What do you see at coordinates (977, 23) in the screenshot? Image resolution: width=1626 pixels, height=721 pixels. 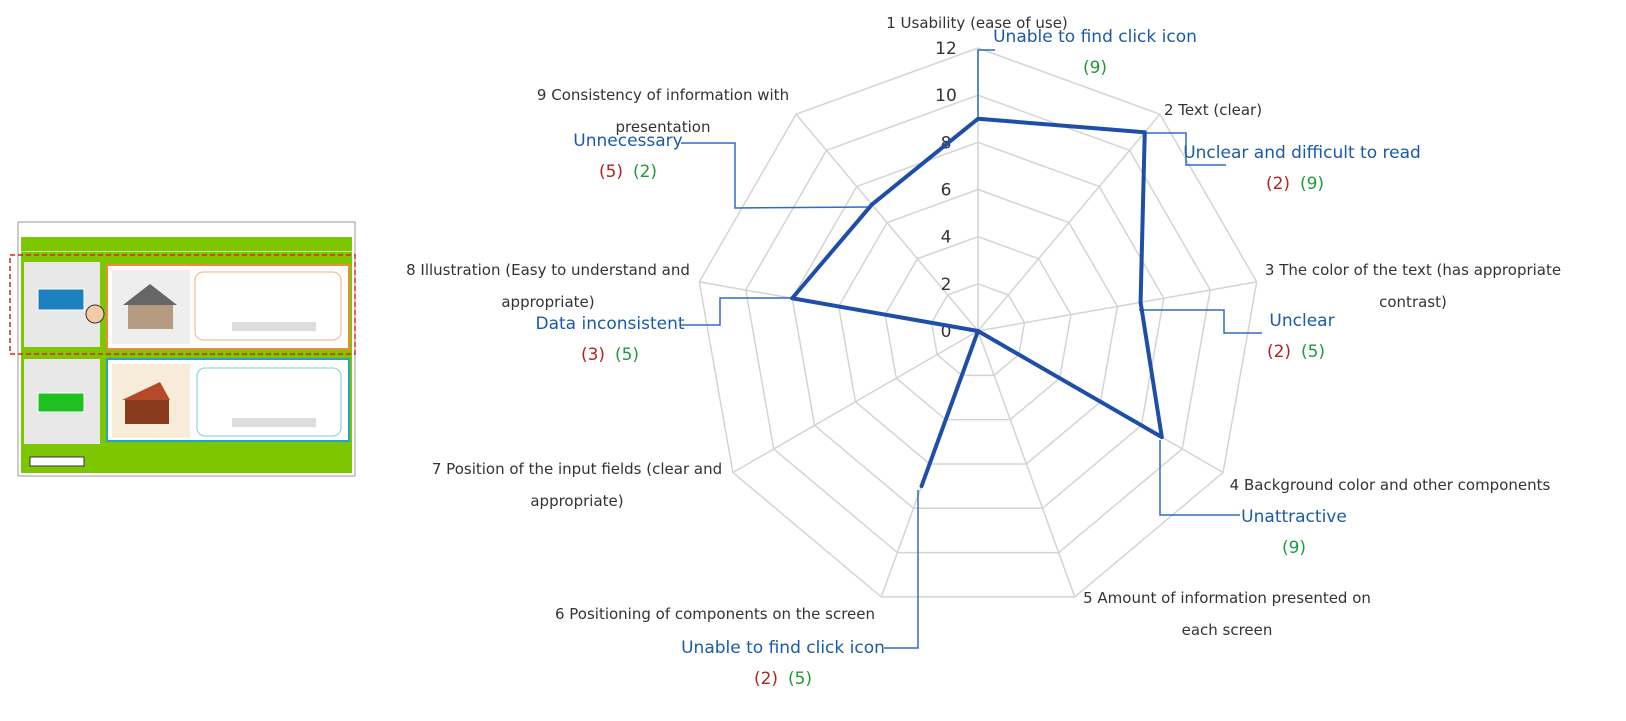 I see `axis-label: 1 Usability (ease of use)` at bounding box center [977, 23].